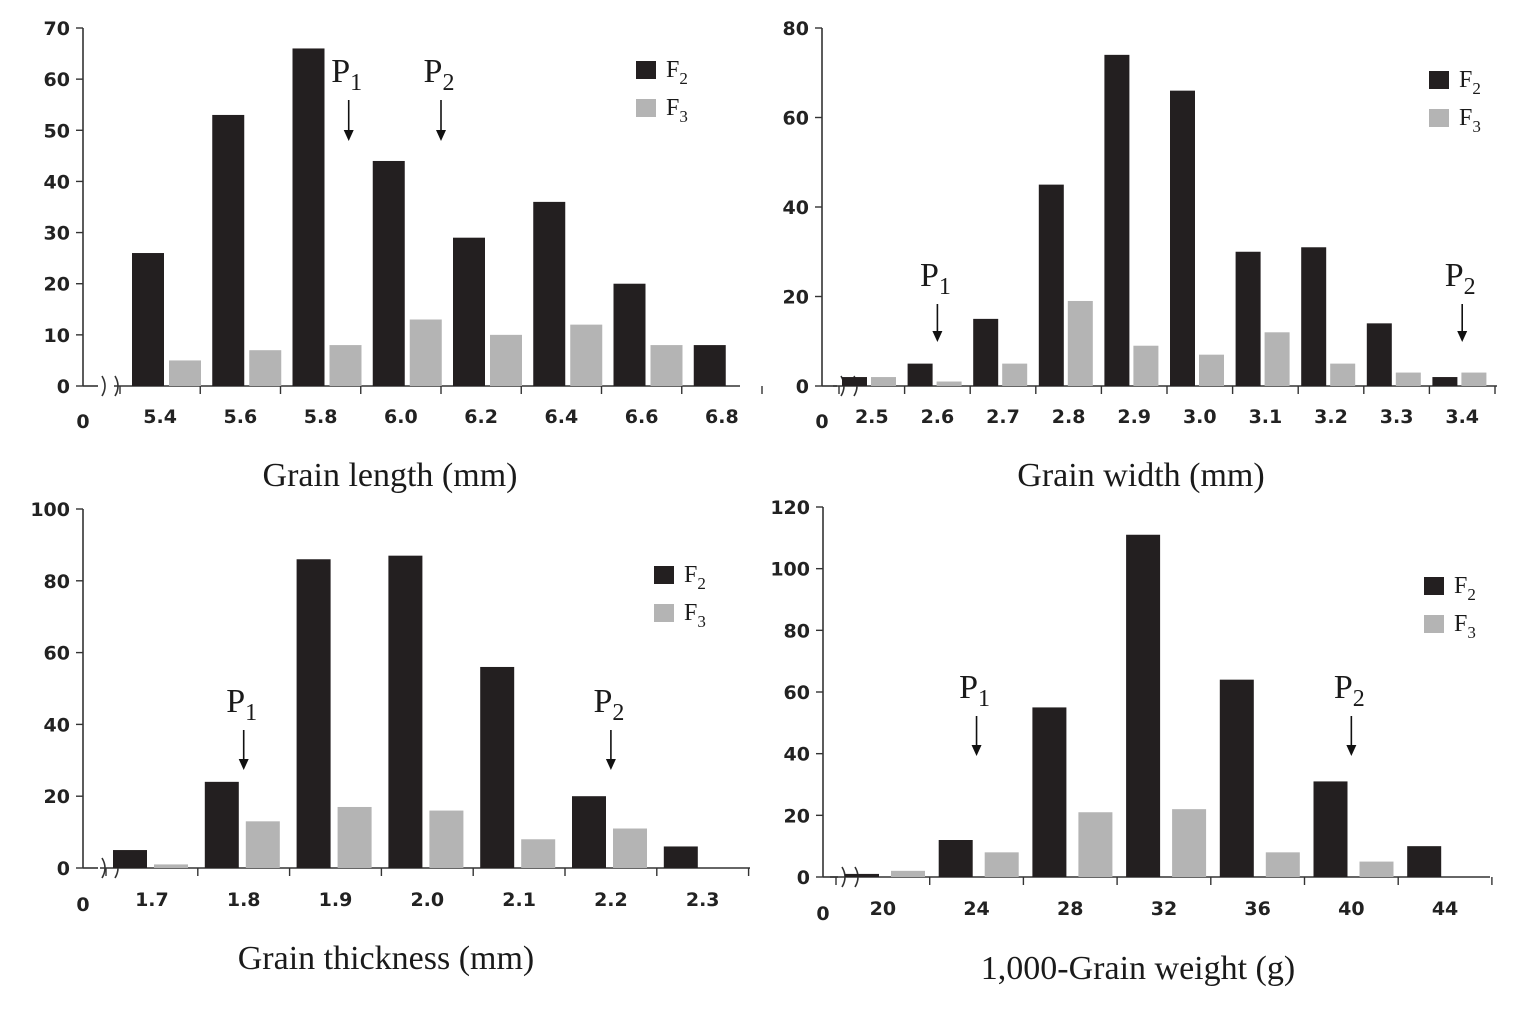 The image size is (1519, 1011). What do you see at coordinates (1117, 220) in the screenshot?
I see `bar-f2-2.9` at bounding box center [1117, 220].